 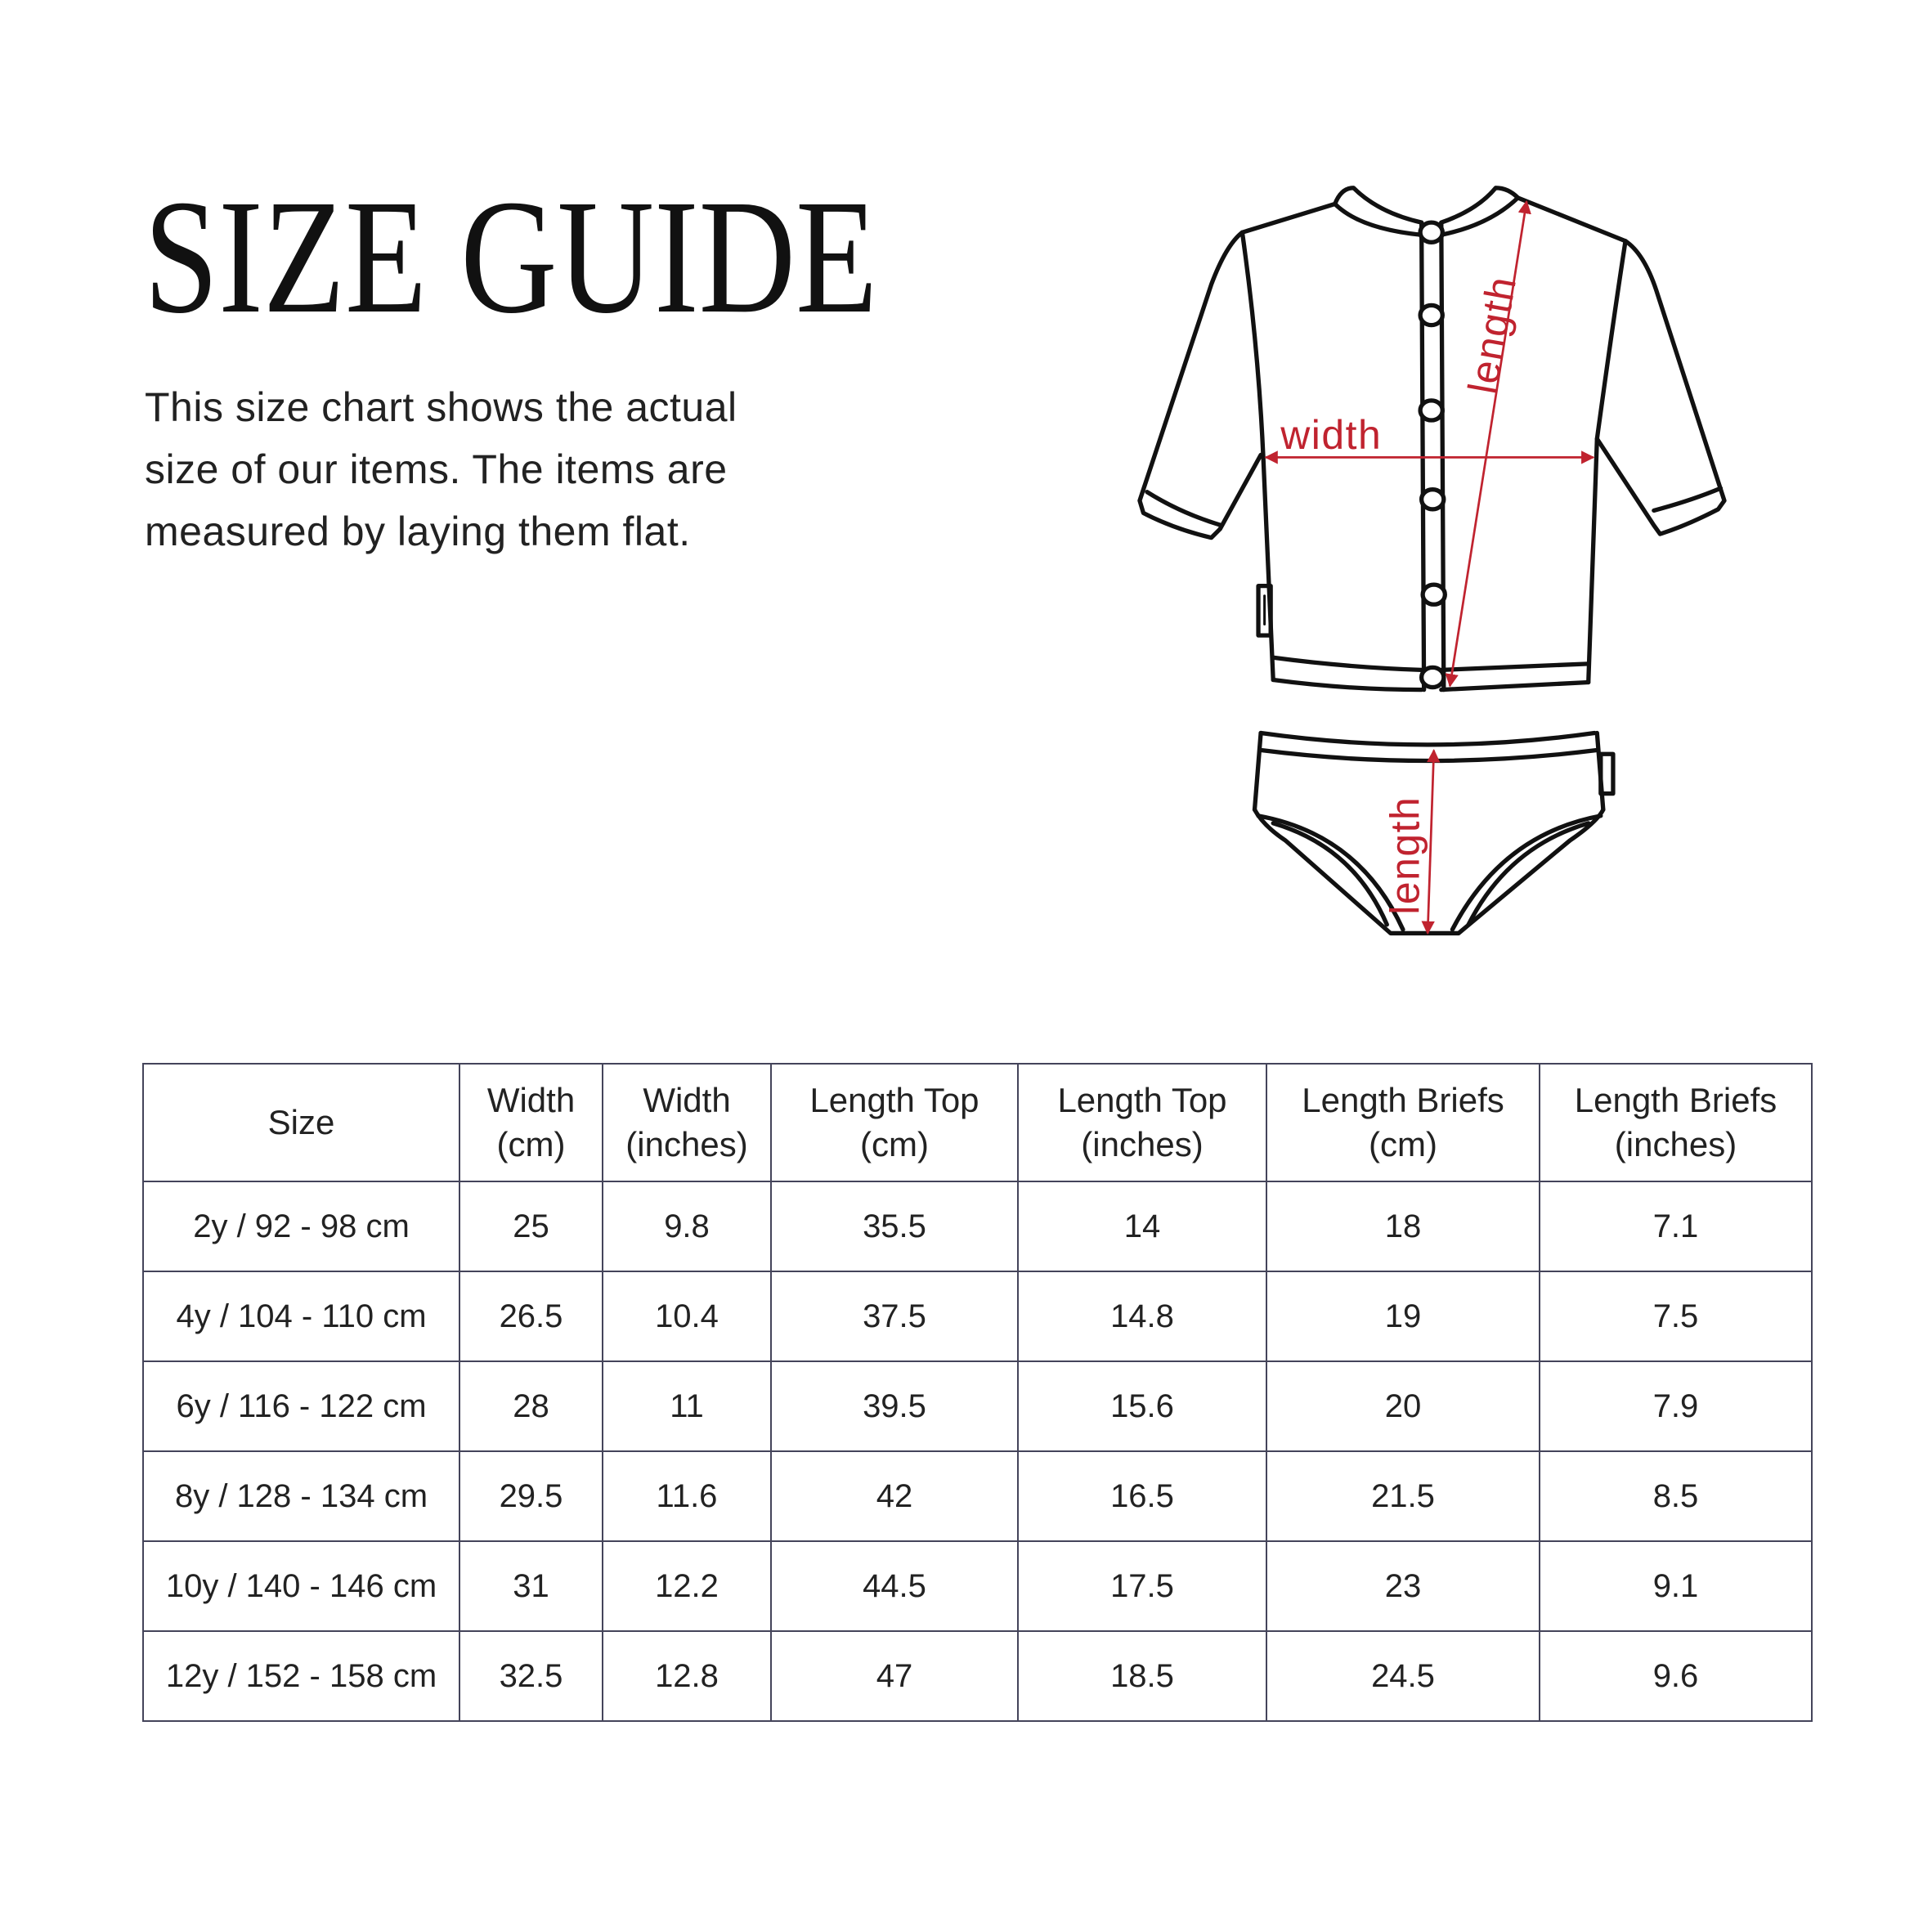 I want to click on table-row: 12y / 152 - 158 cm 32.5 12.8 47 18.5 24.5 9.6, so click(x=977, y=1676).